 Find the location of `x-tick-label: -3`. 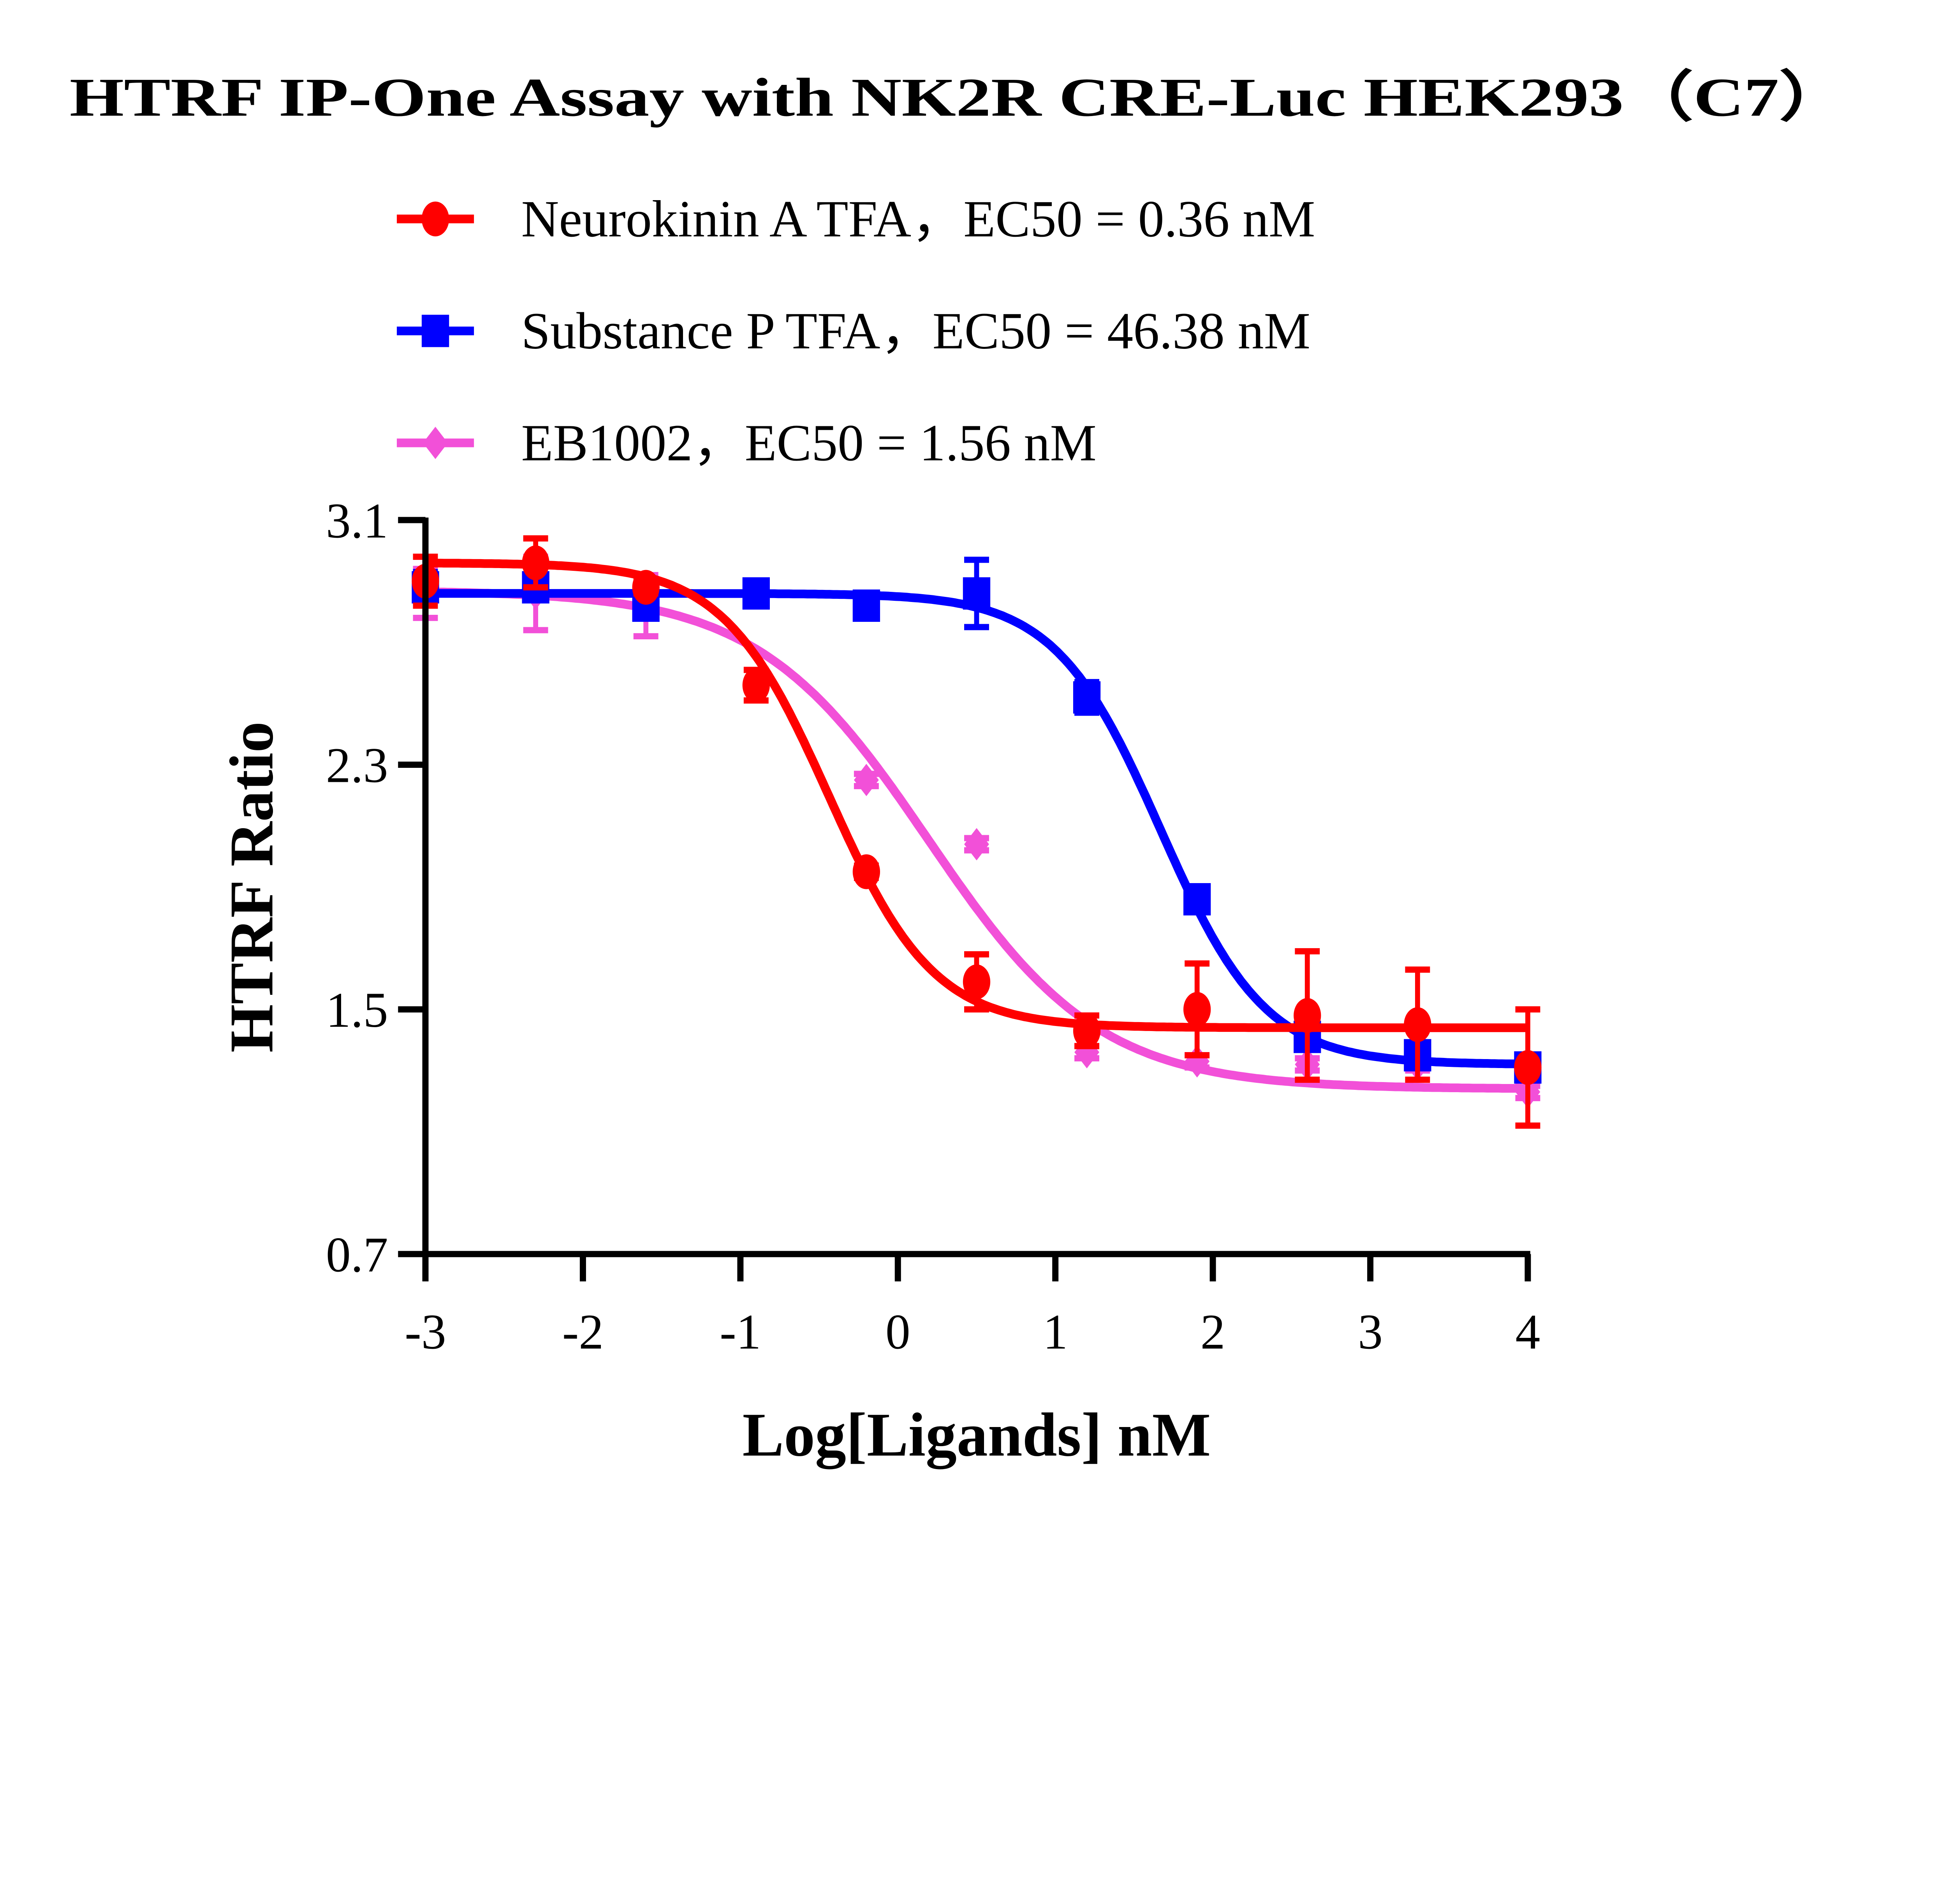

x-tick-label: -3 is located at coordinates (426, 1332).